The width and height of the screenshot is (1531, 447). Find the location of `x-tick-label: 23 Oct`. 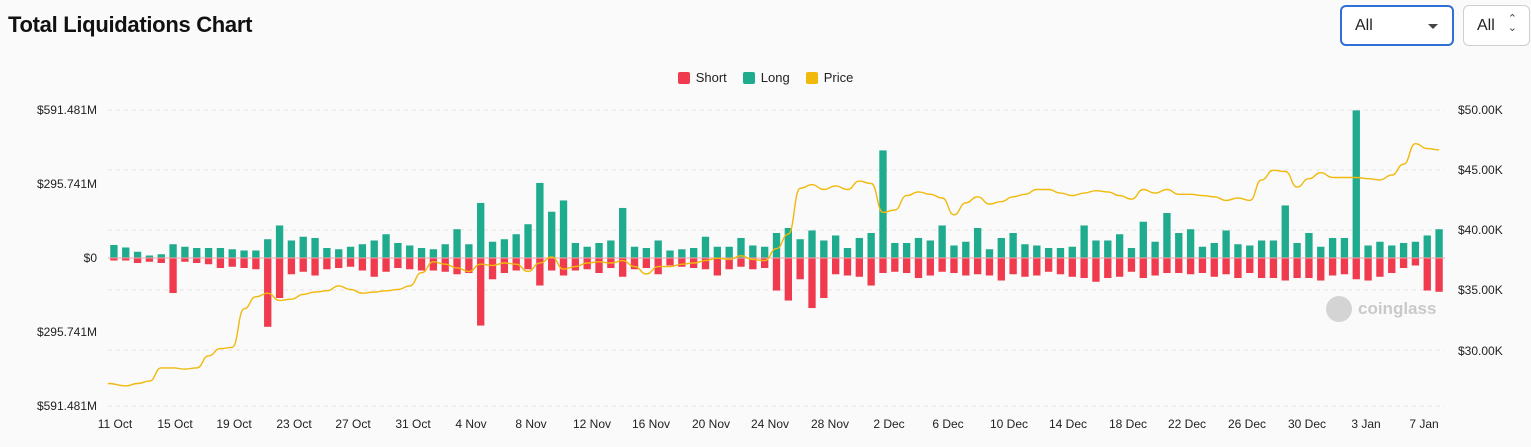

x-tick-label: 23 Oct is located at coordinates (294, 424).